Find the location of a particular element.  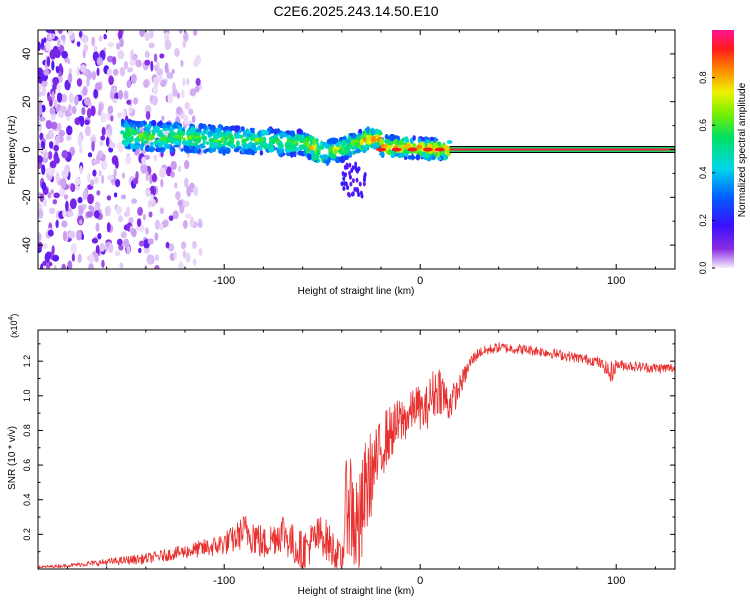

colorbar-tick-label: 0.0 is located at coordinates (703, 268).